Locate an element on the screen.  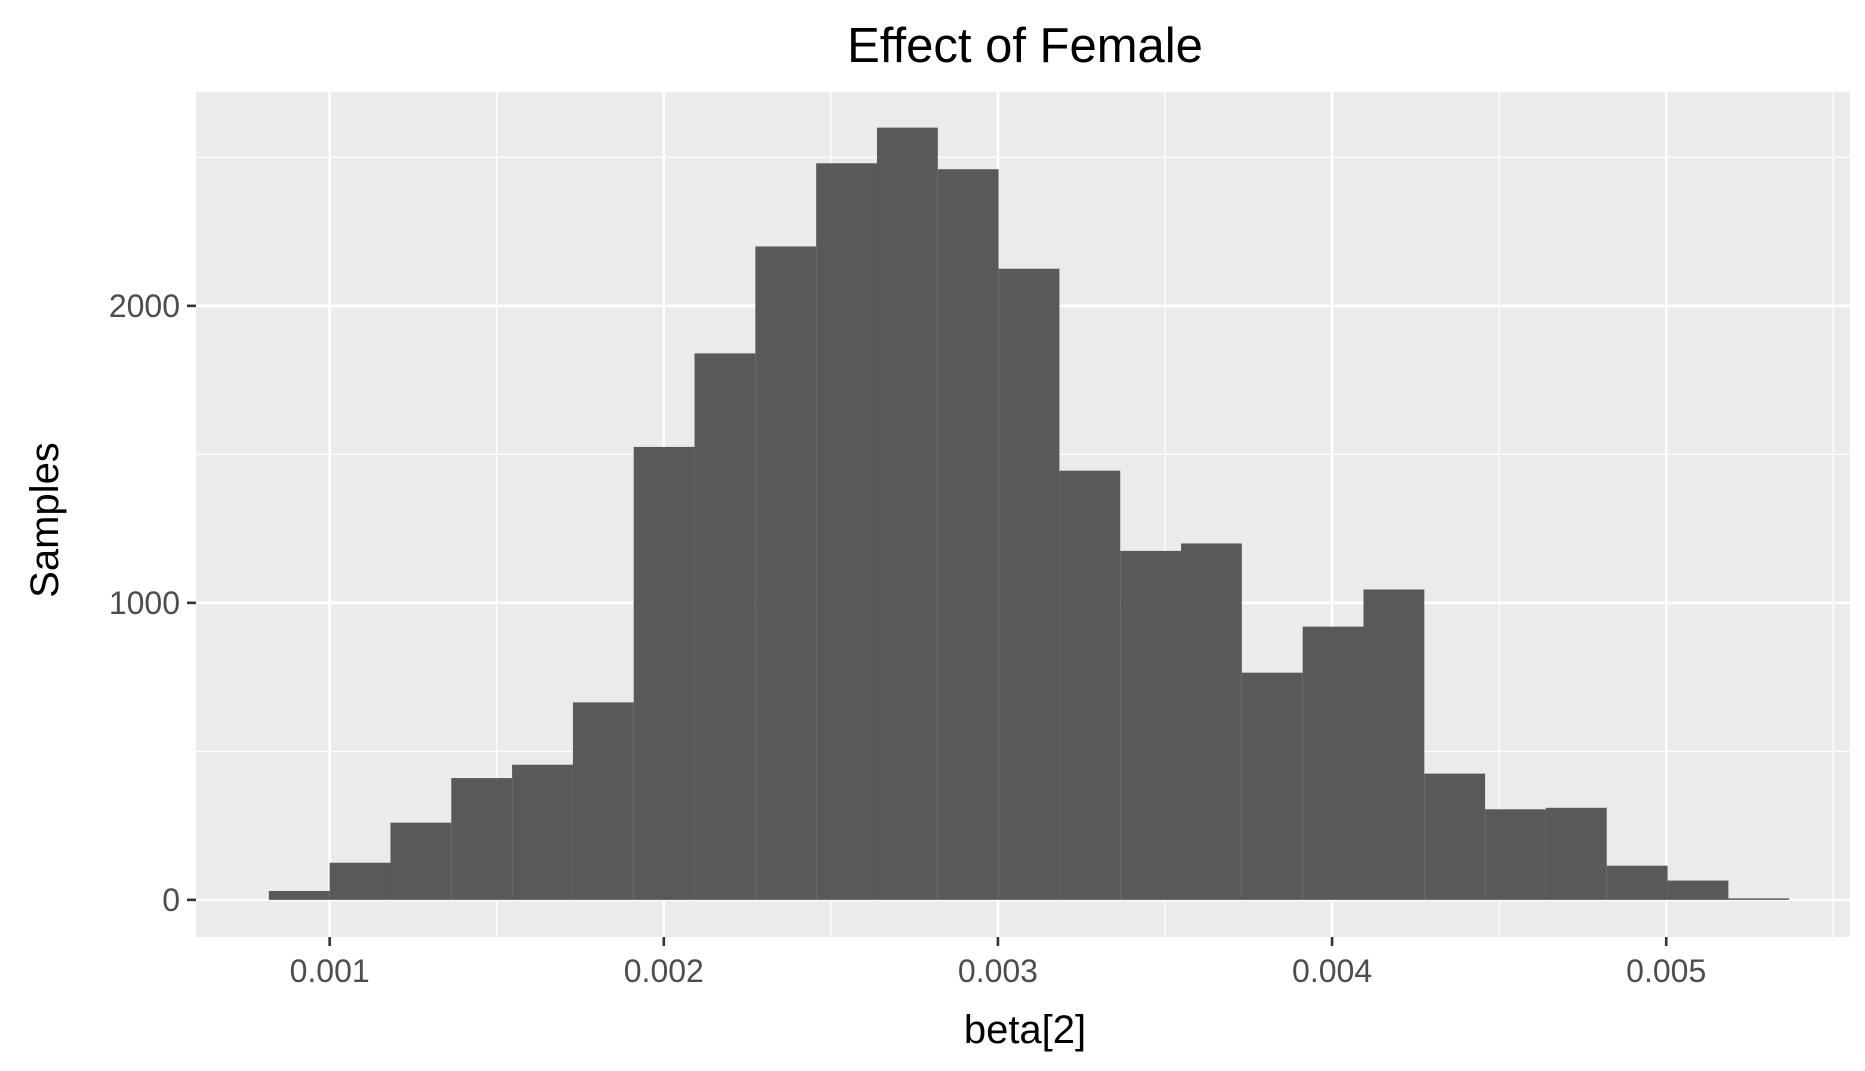
y-tick-label: 2000 is located at coordinates (144, 306).